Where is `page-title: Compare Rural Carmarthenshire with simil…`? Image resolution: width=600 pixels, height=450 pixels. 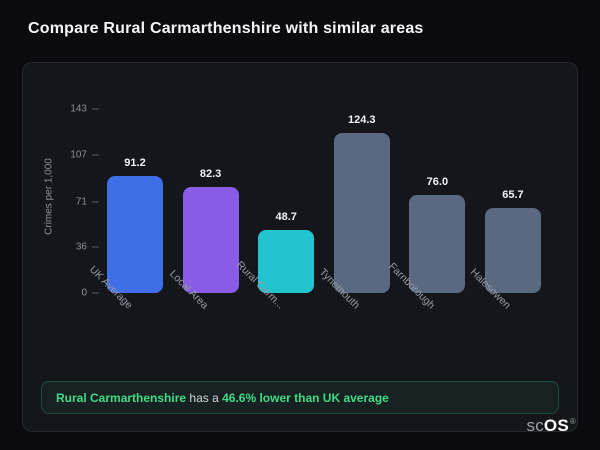 page-title: Compare Rural Carmarthenshire with simil… is located at coordinates (226, 28).